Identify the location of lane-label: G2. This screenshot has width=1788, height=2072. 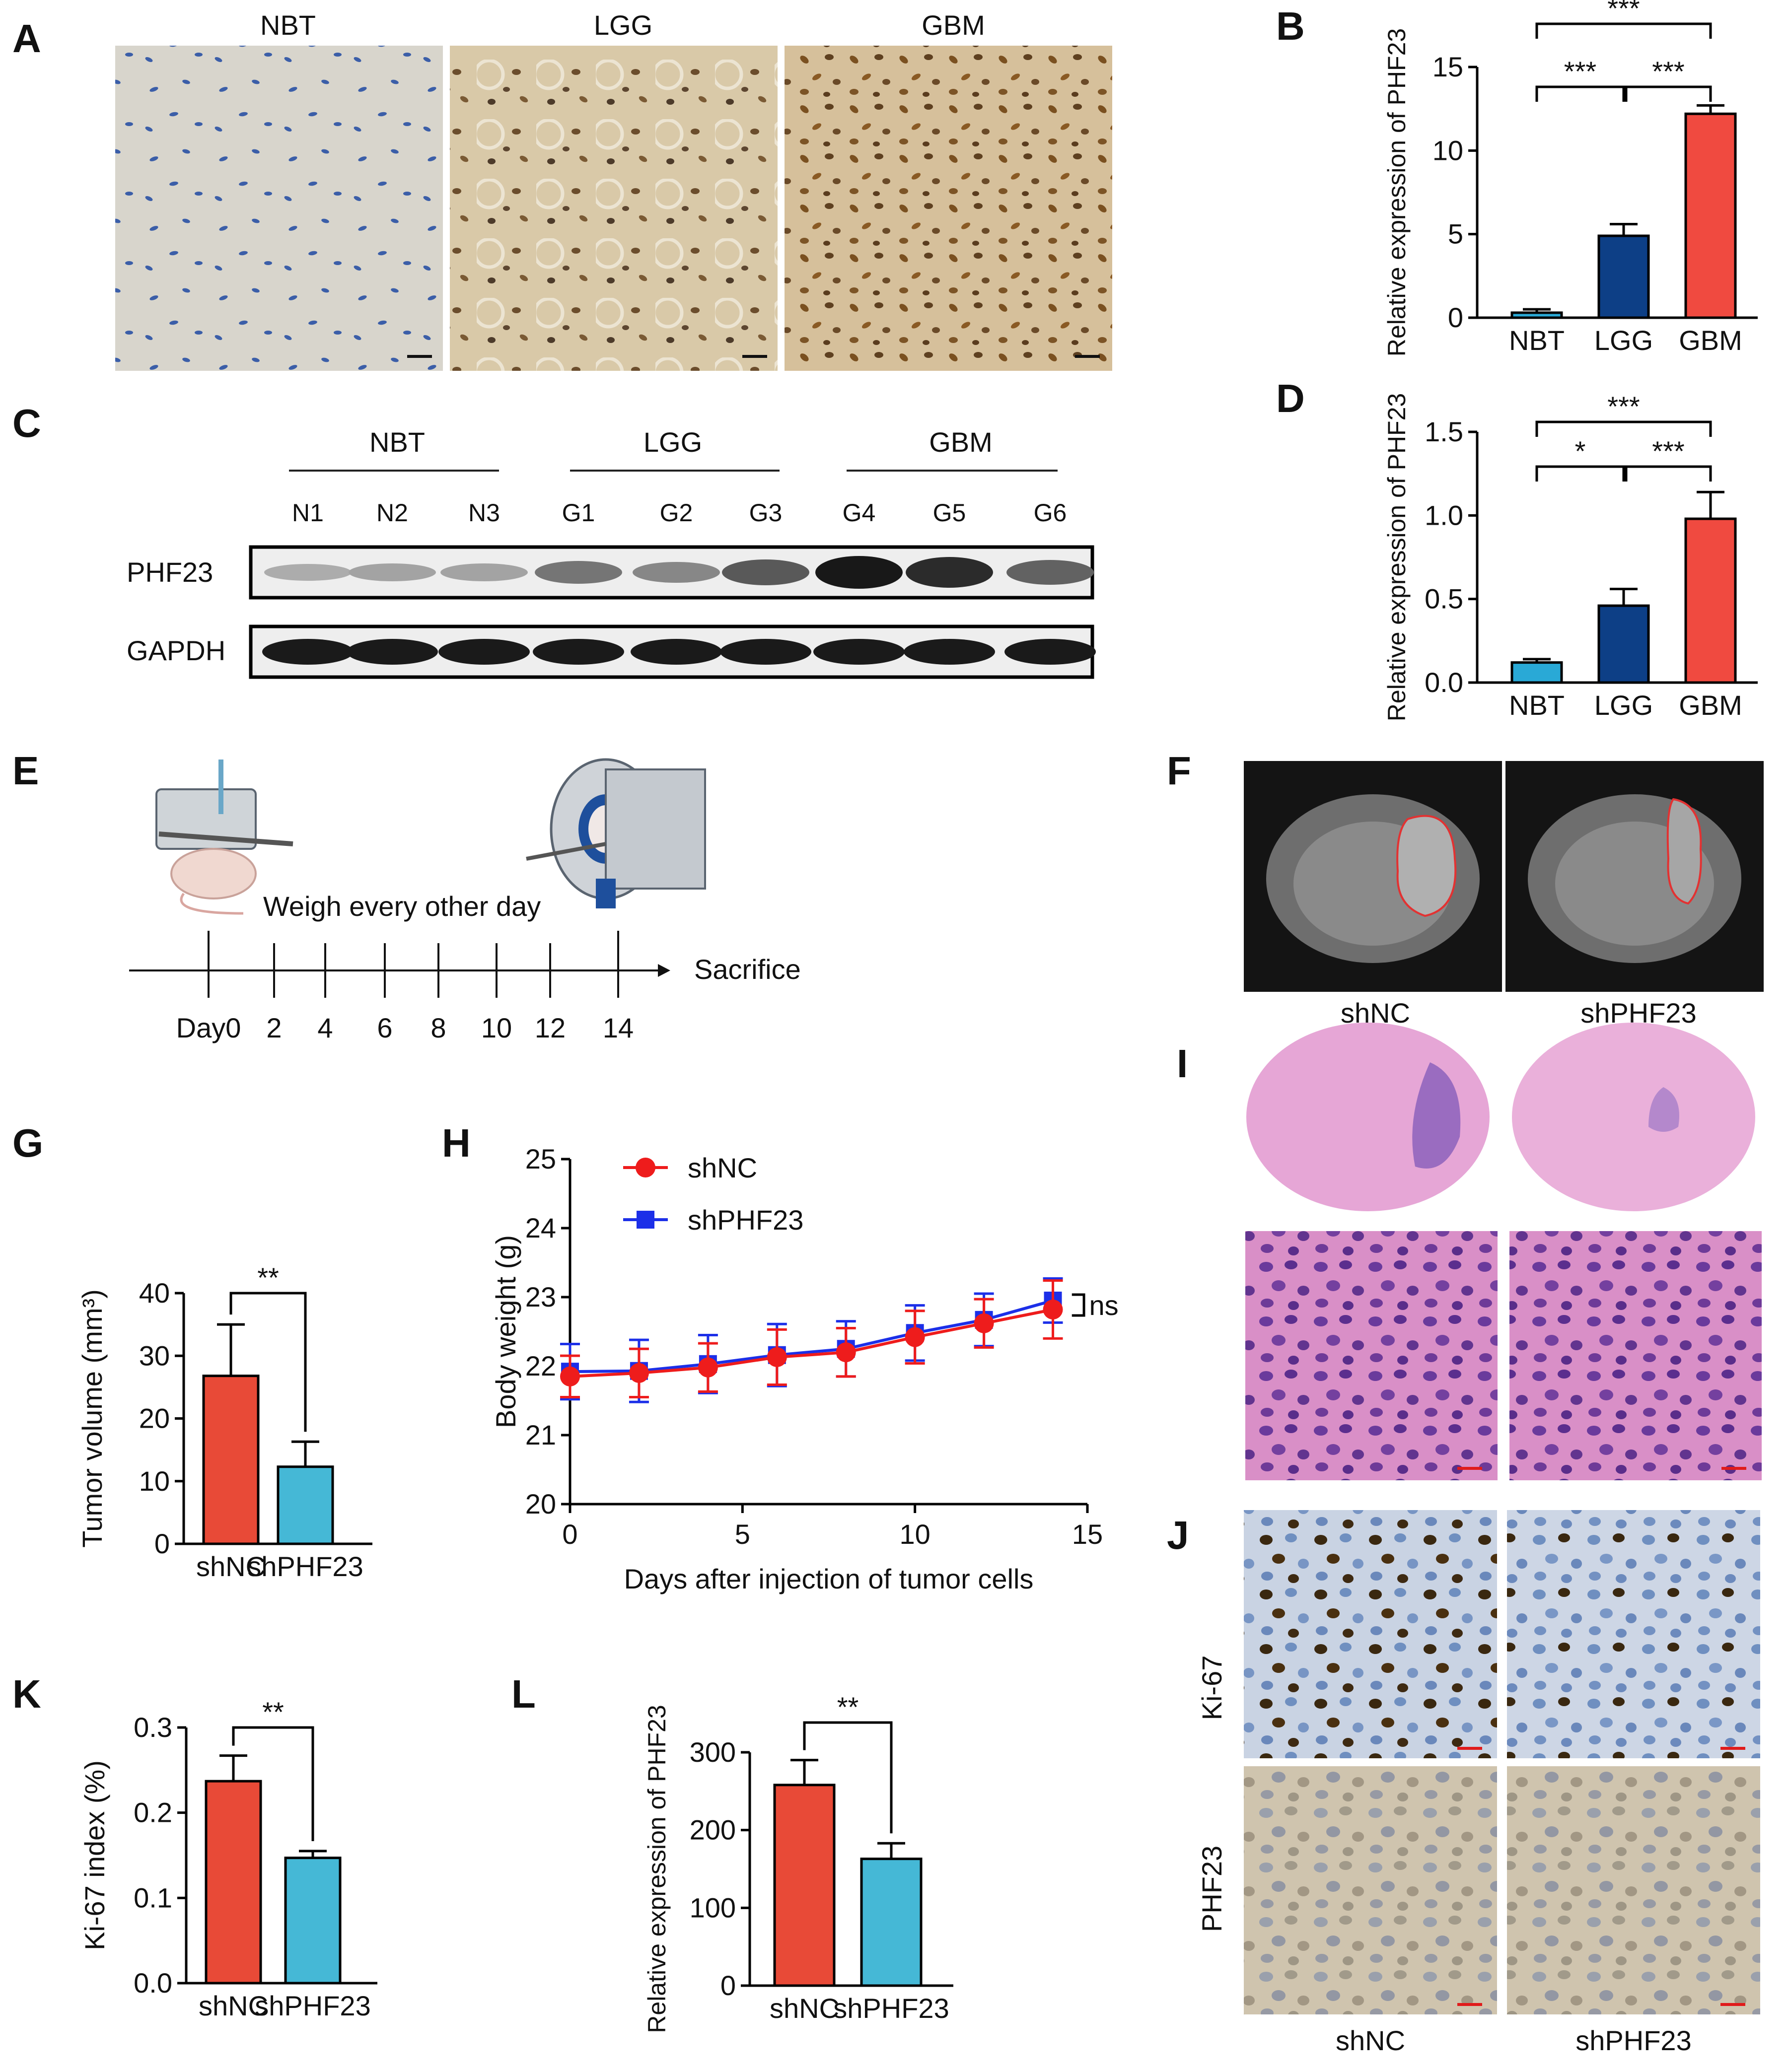
(676, 513).